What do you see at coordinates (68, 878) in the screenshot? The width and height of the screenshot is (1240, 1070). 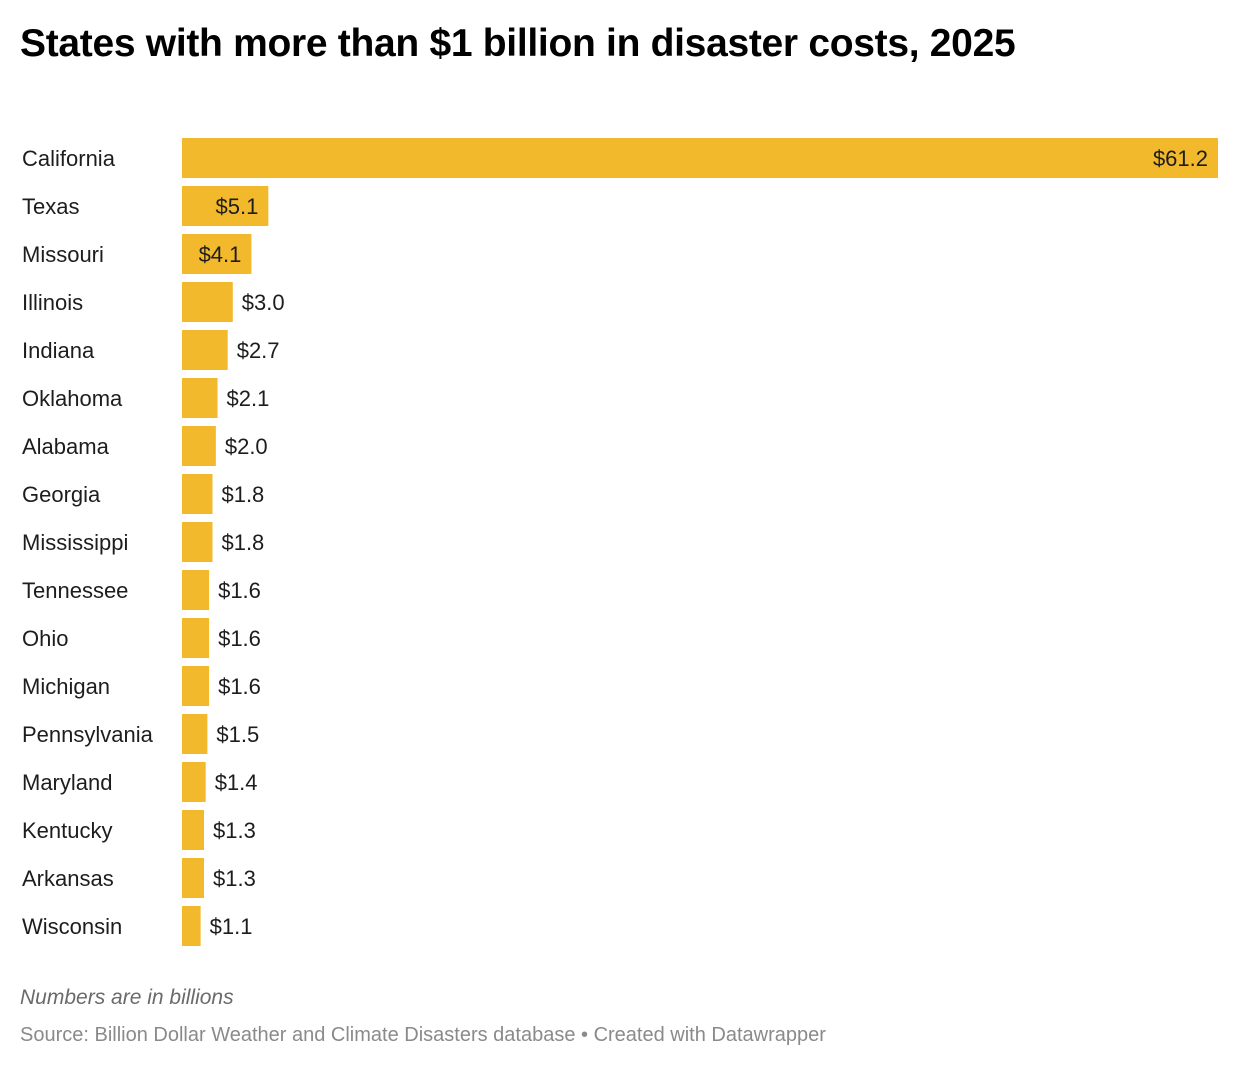 I see `category-label: Arkansas` at bounding box center [68, 878].